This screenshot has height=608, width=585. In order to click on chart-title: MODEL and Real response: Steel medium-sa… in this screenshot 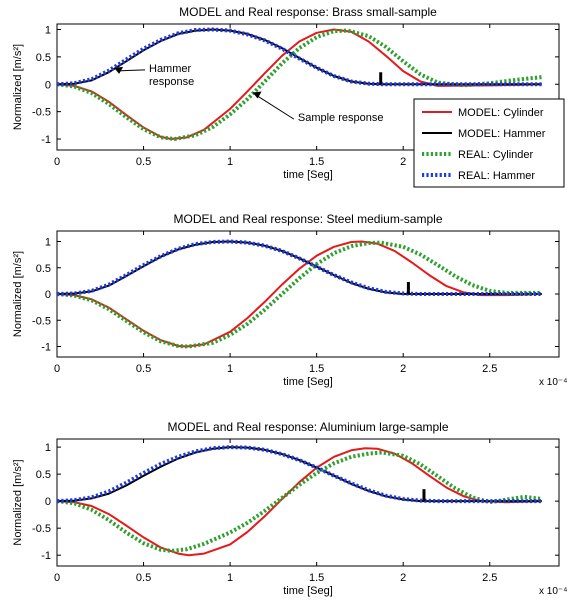, I will do `click(307, 219)`.